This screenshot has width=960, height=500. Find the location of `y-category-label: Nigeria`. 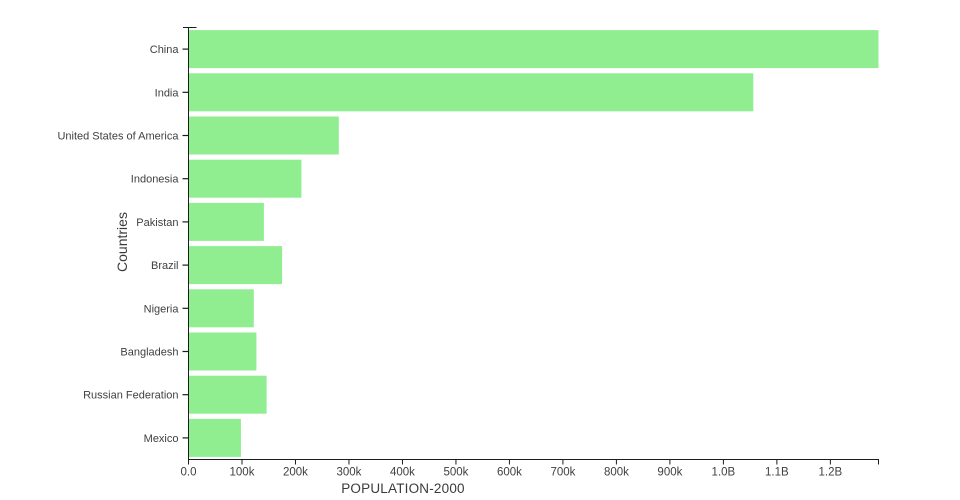

y-category-label: Nigeria is located at coordinates (162, 309).